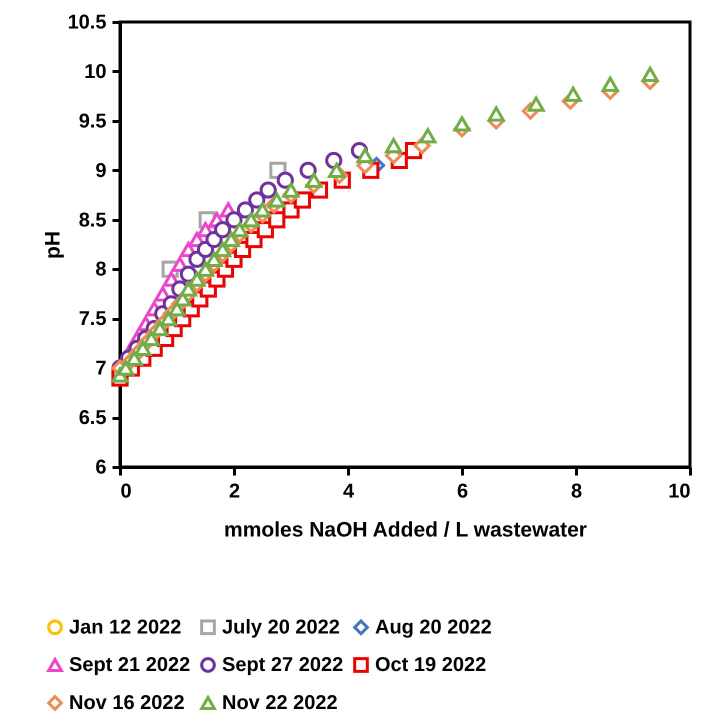 This screenshot has width=707, height=723. What do you see at coordinates (234, 491) in the screenshot?
I see `x-tick-label: 2` at bounding box center [234, 491].